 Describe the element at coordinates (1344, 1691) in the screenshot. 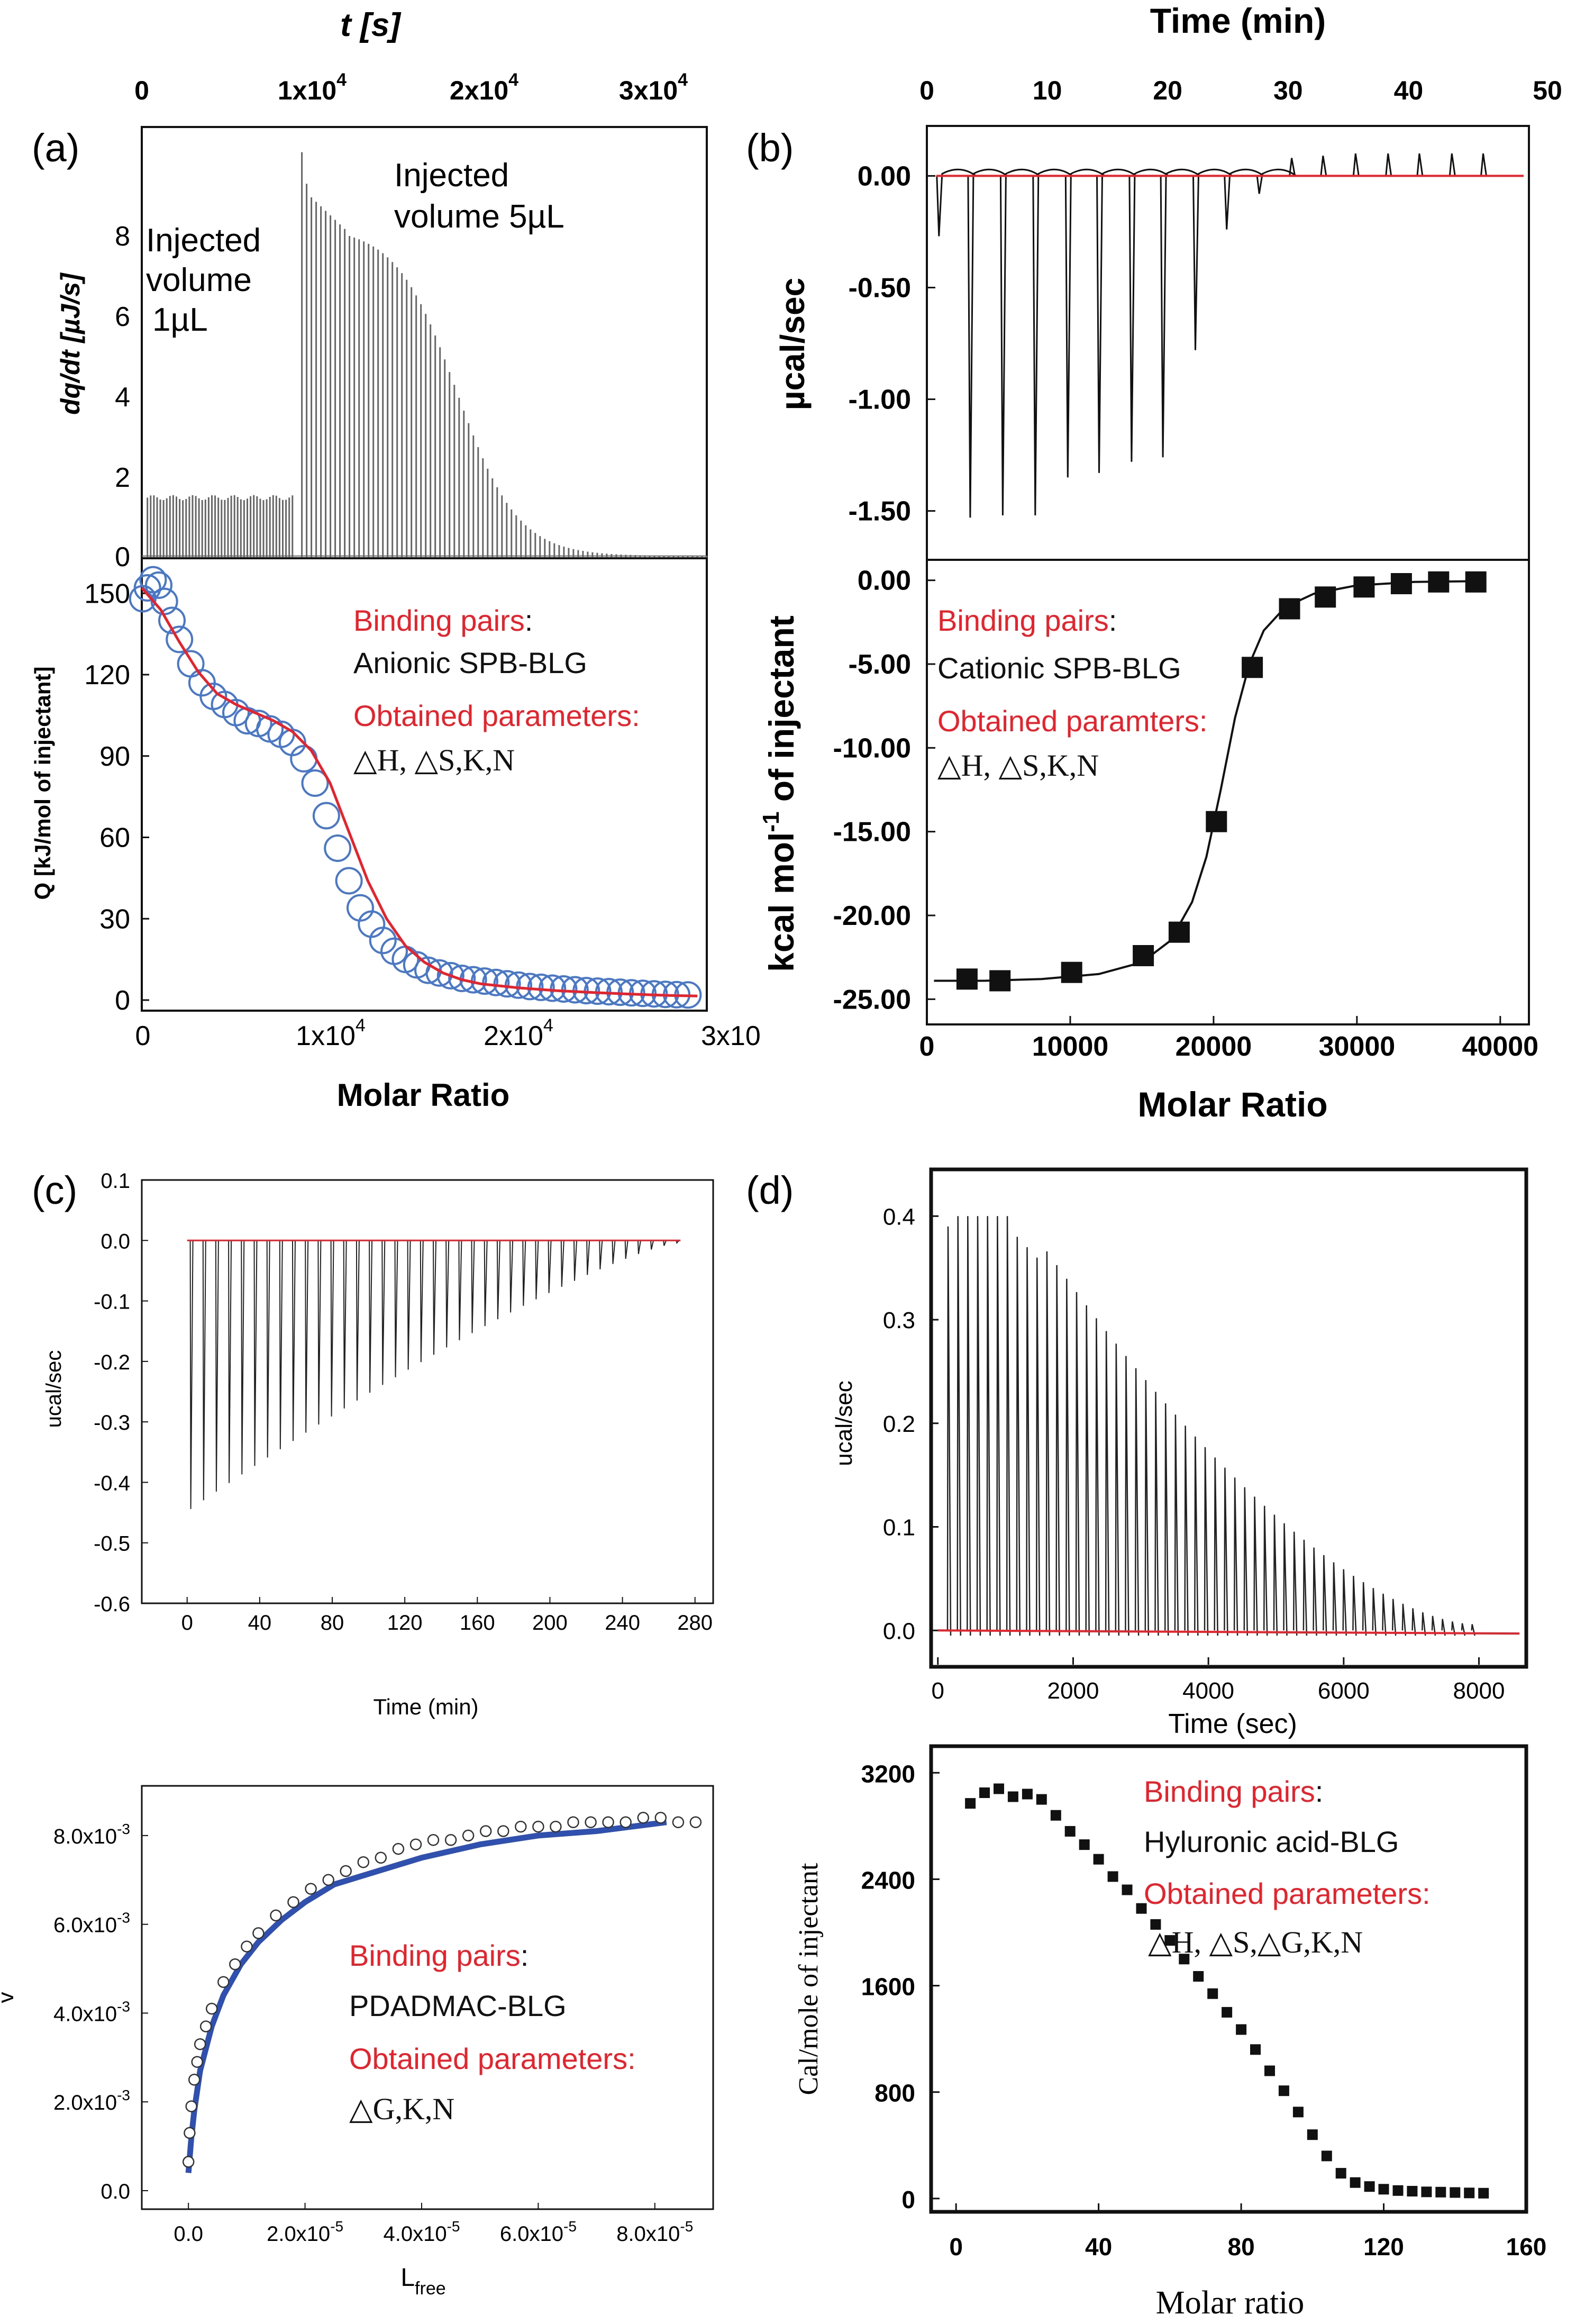

I see `panel-d-top-xtick: 6000` at that location.